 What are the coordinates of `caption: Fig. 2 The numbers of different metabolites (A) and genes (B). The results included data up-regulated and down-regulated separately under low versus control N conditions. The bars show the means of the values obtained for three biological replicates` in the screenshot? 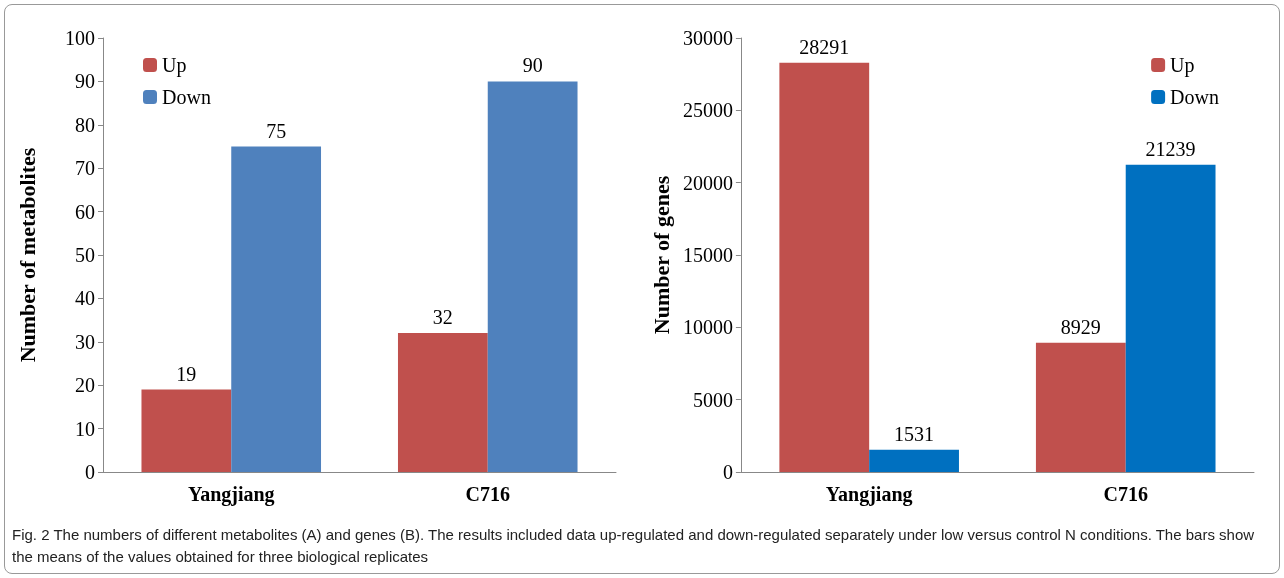 It's located at (634, 546).